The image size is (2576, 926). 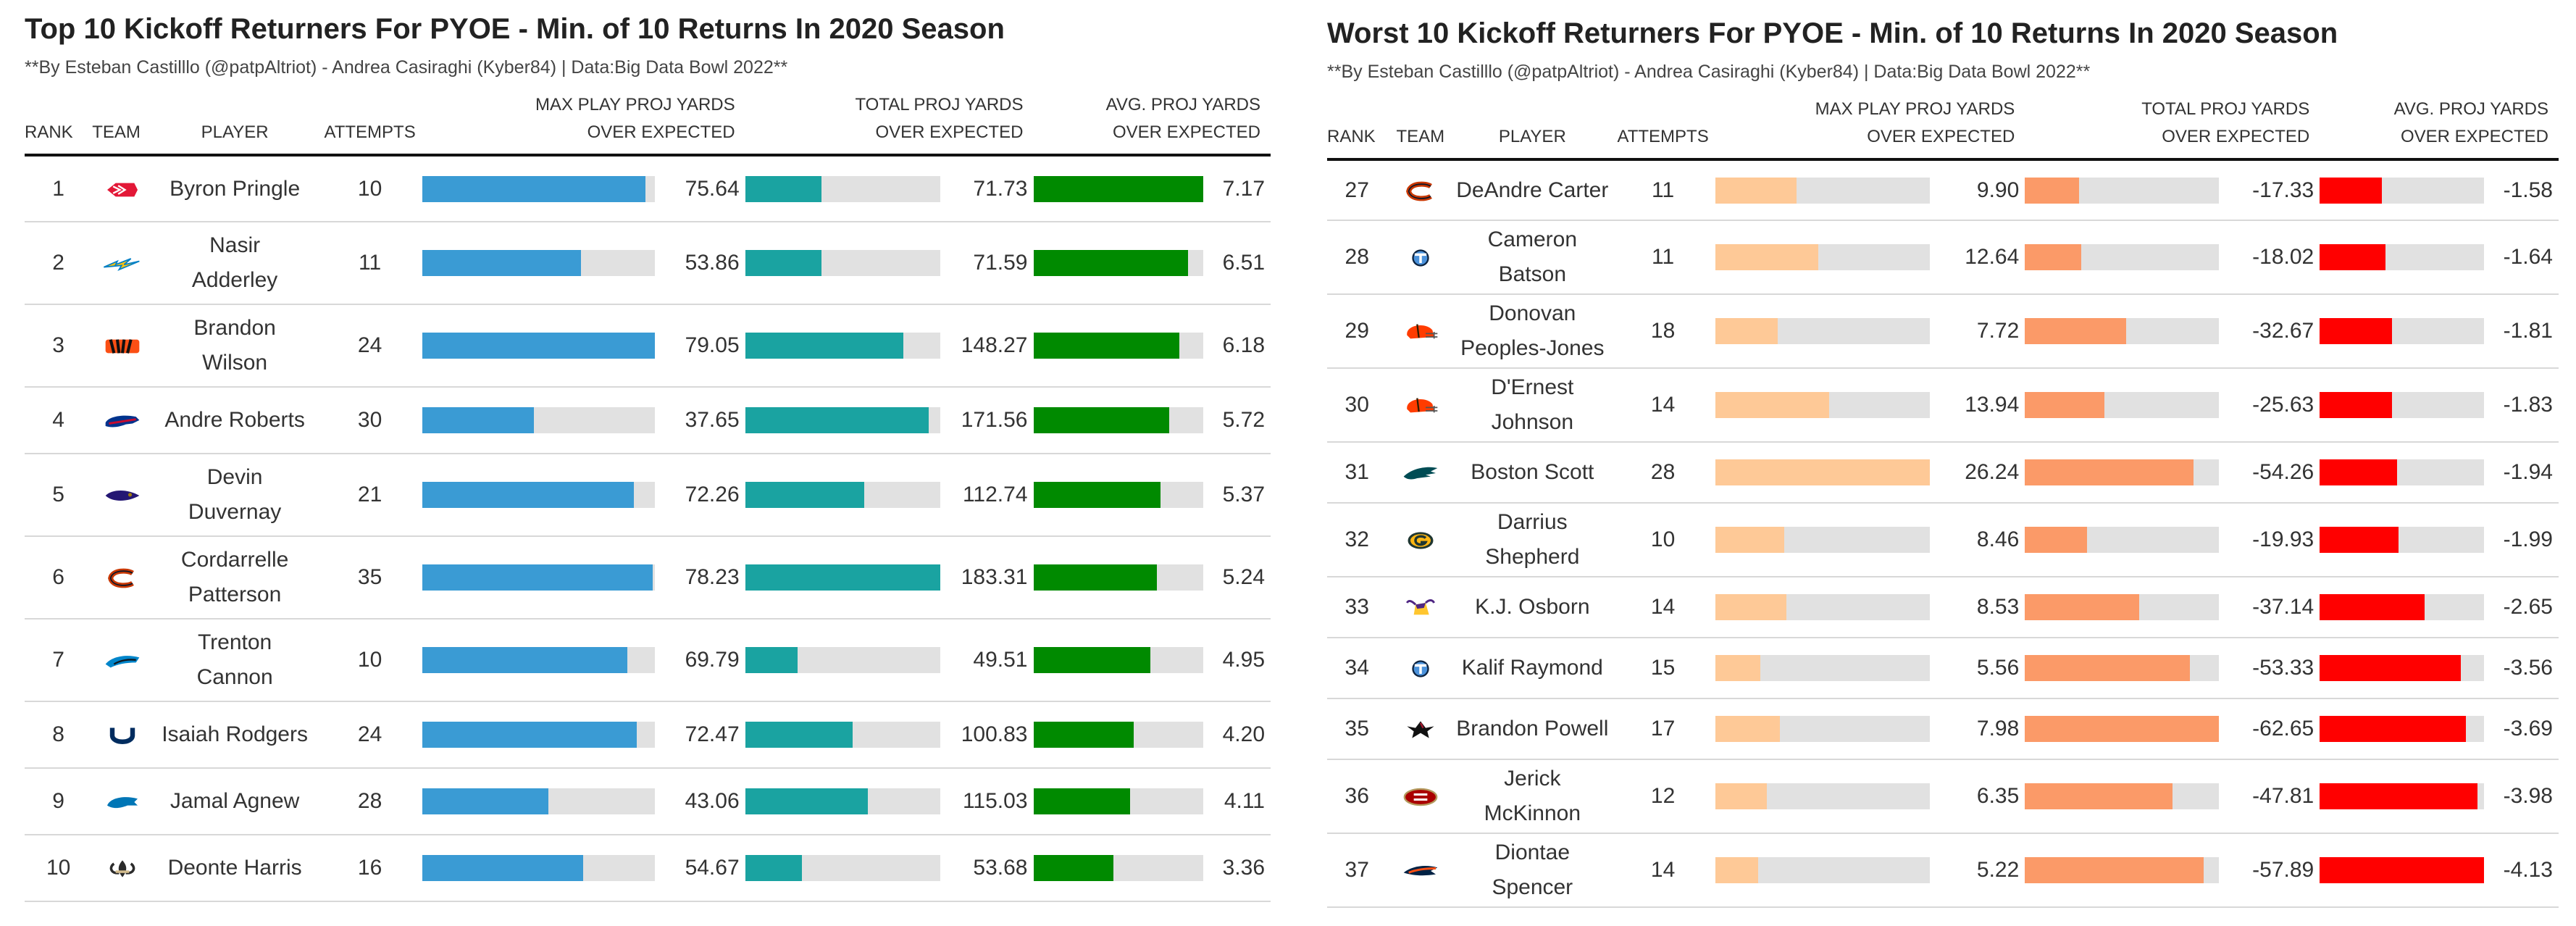 What do you see at coordinates (369, 495) in the screenshot?
I see `attempts-cell: 21` at bounding box center [369, 495].